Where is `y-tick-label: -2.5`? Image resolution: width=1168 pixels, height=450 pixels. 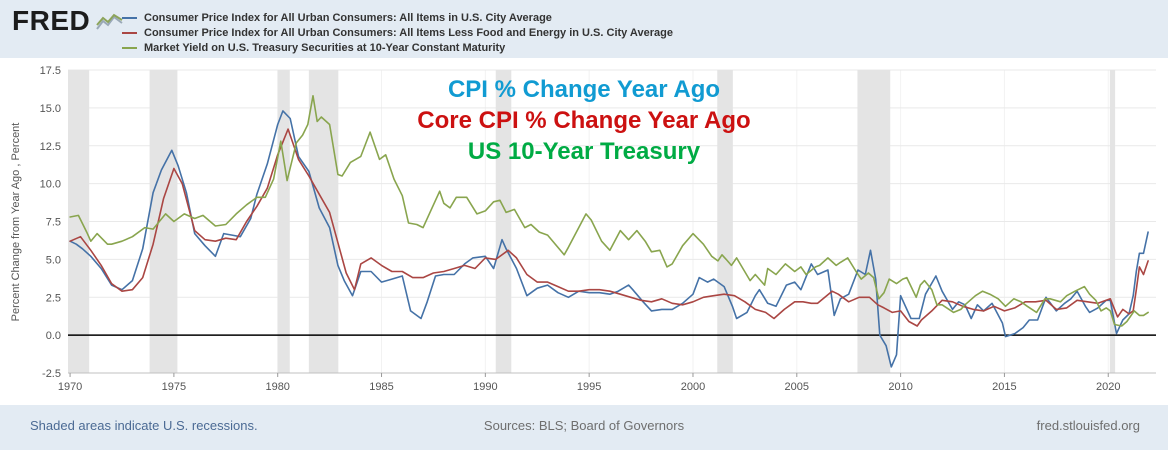
y-tick-label: -2.5 is located at coordinates (51, 374).